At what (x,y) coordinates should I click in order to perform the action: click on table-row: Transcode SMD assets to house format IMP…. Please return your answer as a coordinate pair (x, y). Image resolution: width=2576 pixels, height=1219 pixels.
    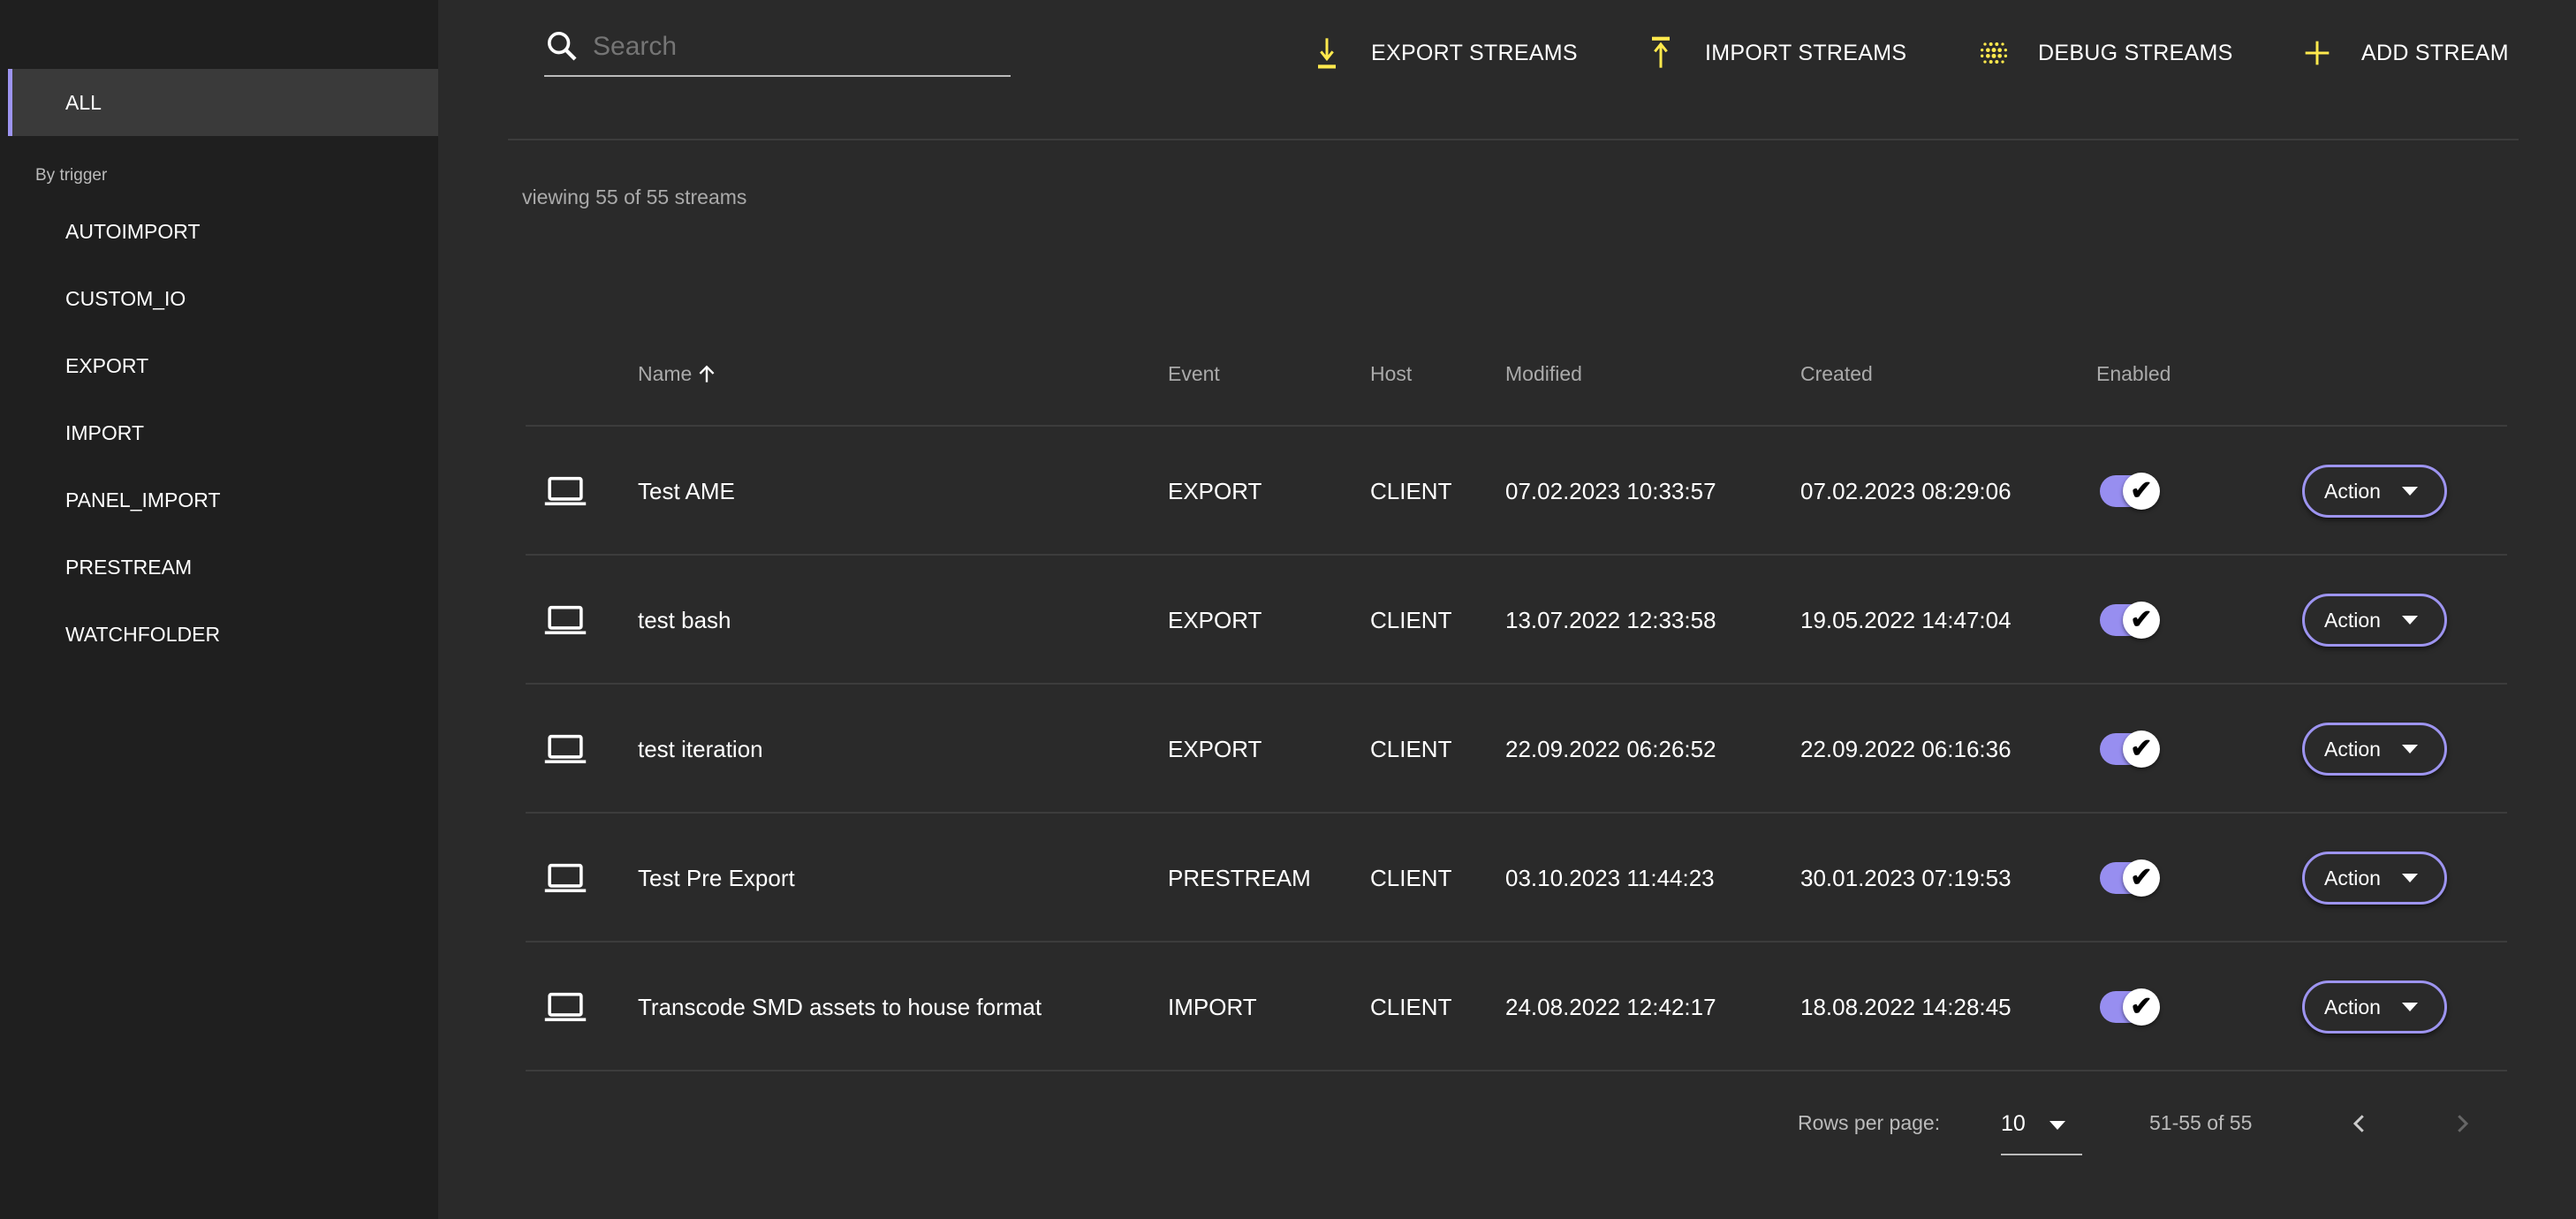
    Looking at the image, I should click on (1517, 1007).